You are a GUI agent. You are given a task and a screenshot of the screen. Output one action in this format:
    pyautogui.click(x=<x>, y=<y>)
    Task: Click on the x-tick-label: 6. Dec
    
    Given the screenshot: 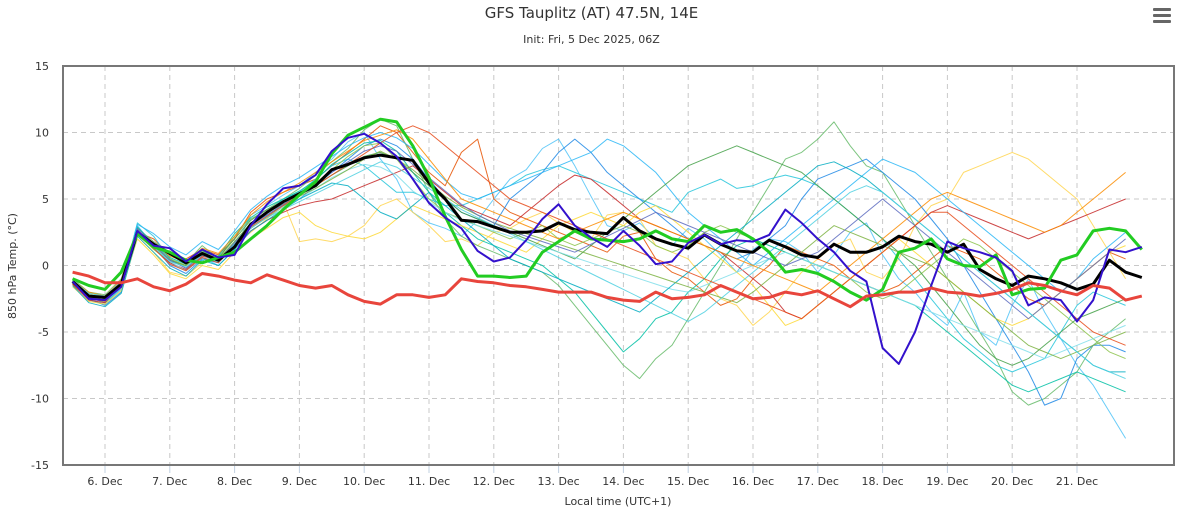 What is the action you would take?
    pyautogui.click(x=104, y=481)
    